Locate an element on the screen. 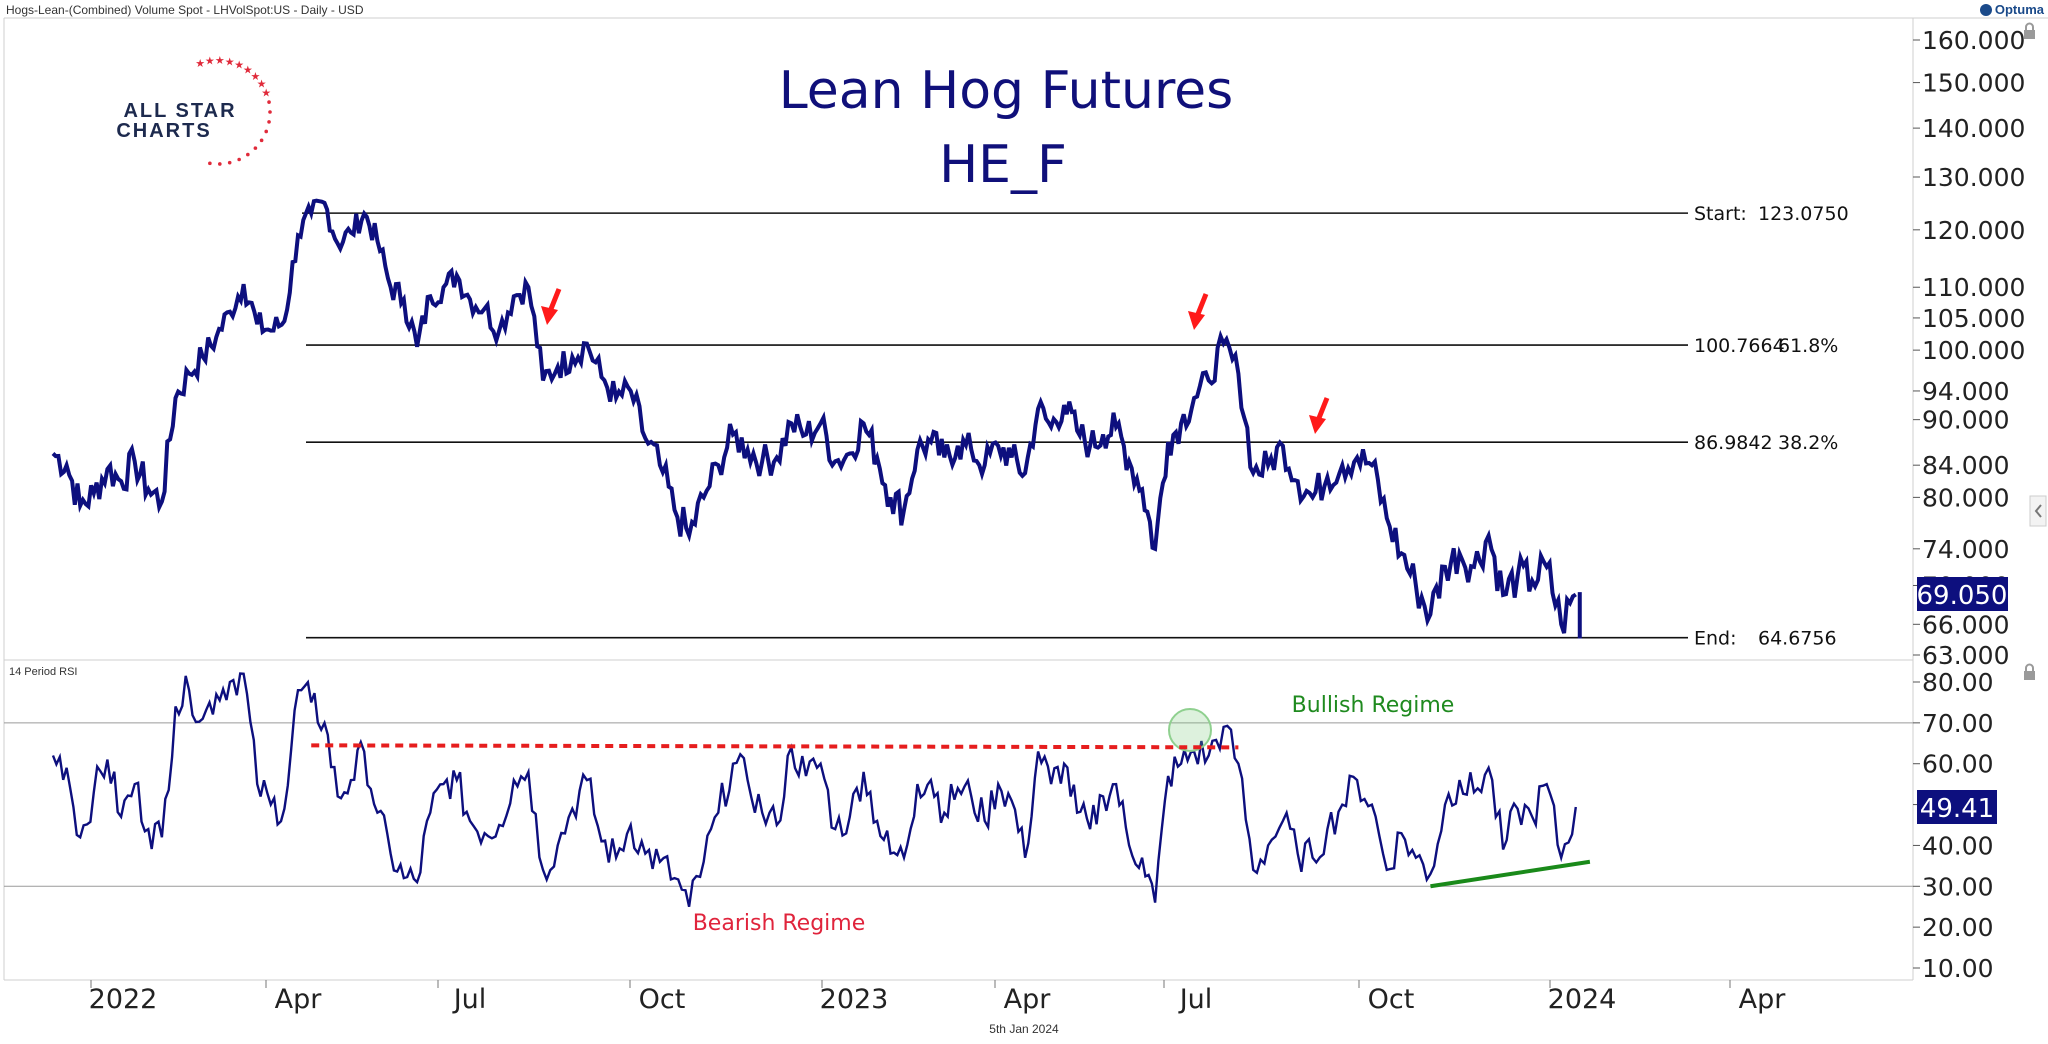 This screenshot has width=2048, height=1044. brand: Optuma is located at coordinates (2011, 9).